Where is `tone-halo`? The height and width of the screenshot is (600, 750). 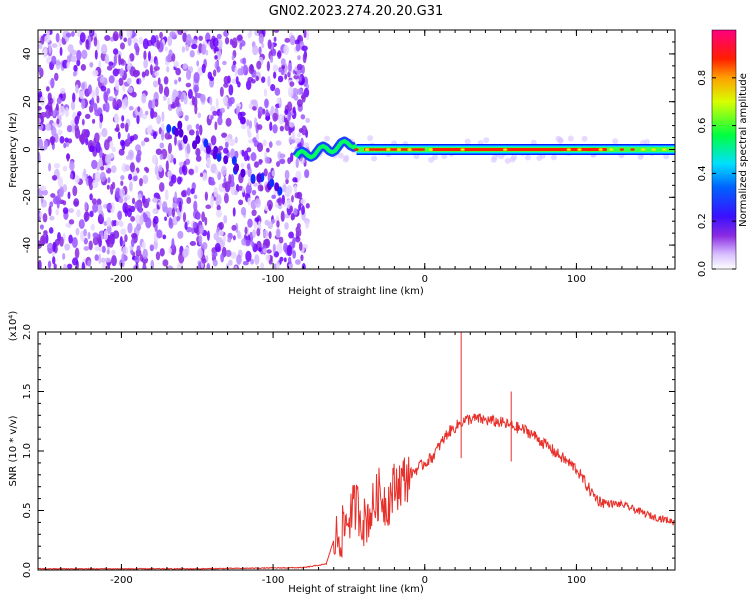
tone-halo is located at coordinates (553, 157).